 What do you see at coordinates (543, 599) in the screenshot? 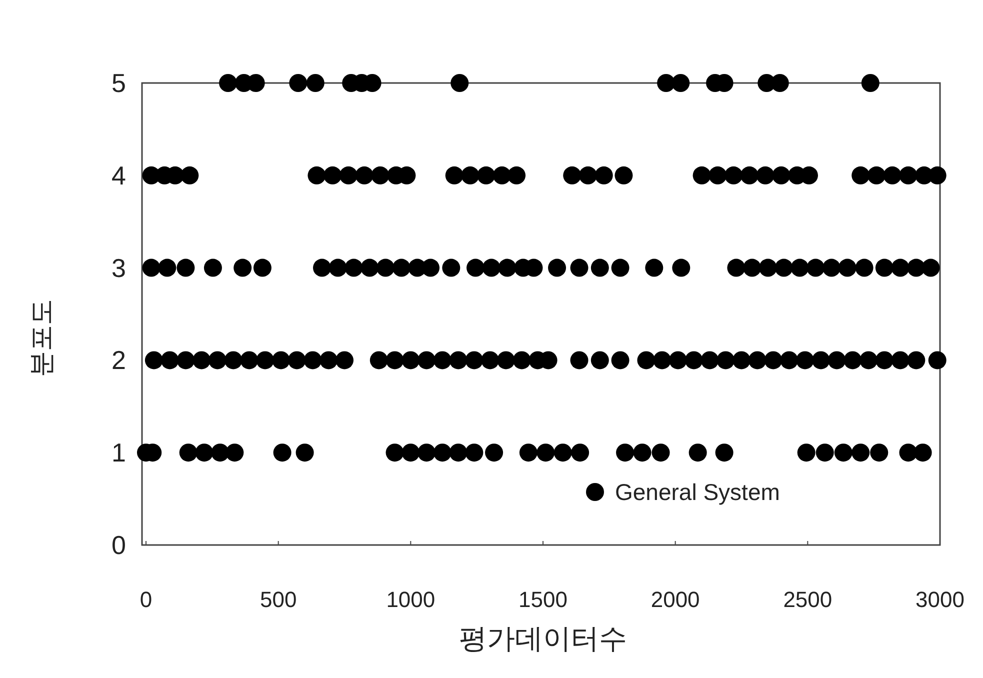
I see `x-tick-label: 1500` at bounding box center [543, 599].